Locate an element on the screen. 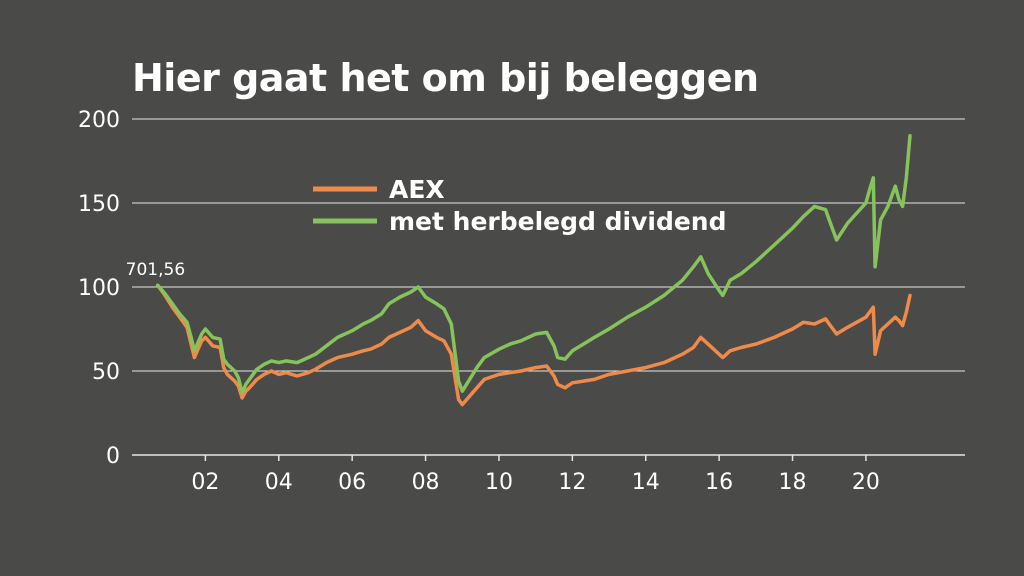 The image size is (1024, 576). start-value-annotation: 701,56 is located at coordinates (155, 270).